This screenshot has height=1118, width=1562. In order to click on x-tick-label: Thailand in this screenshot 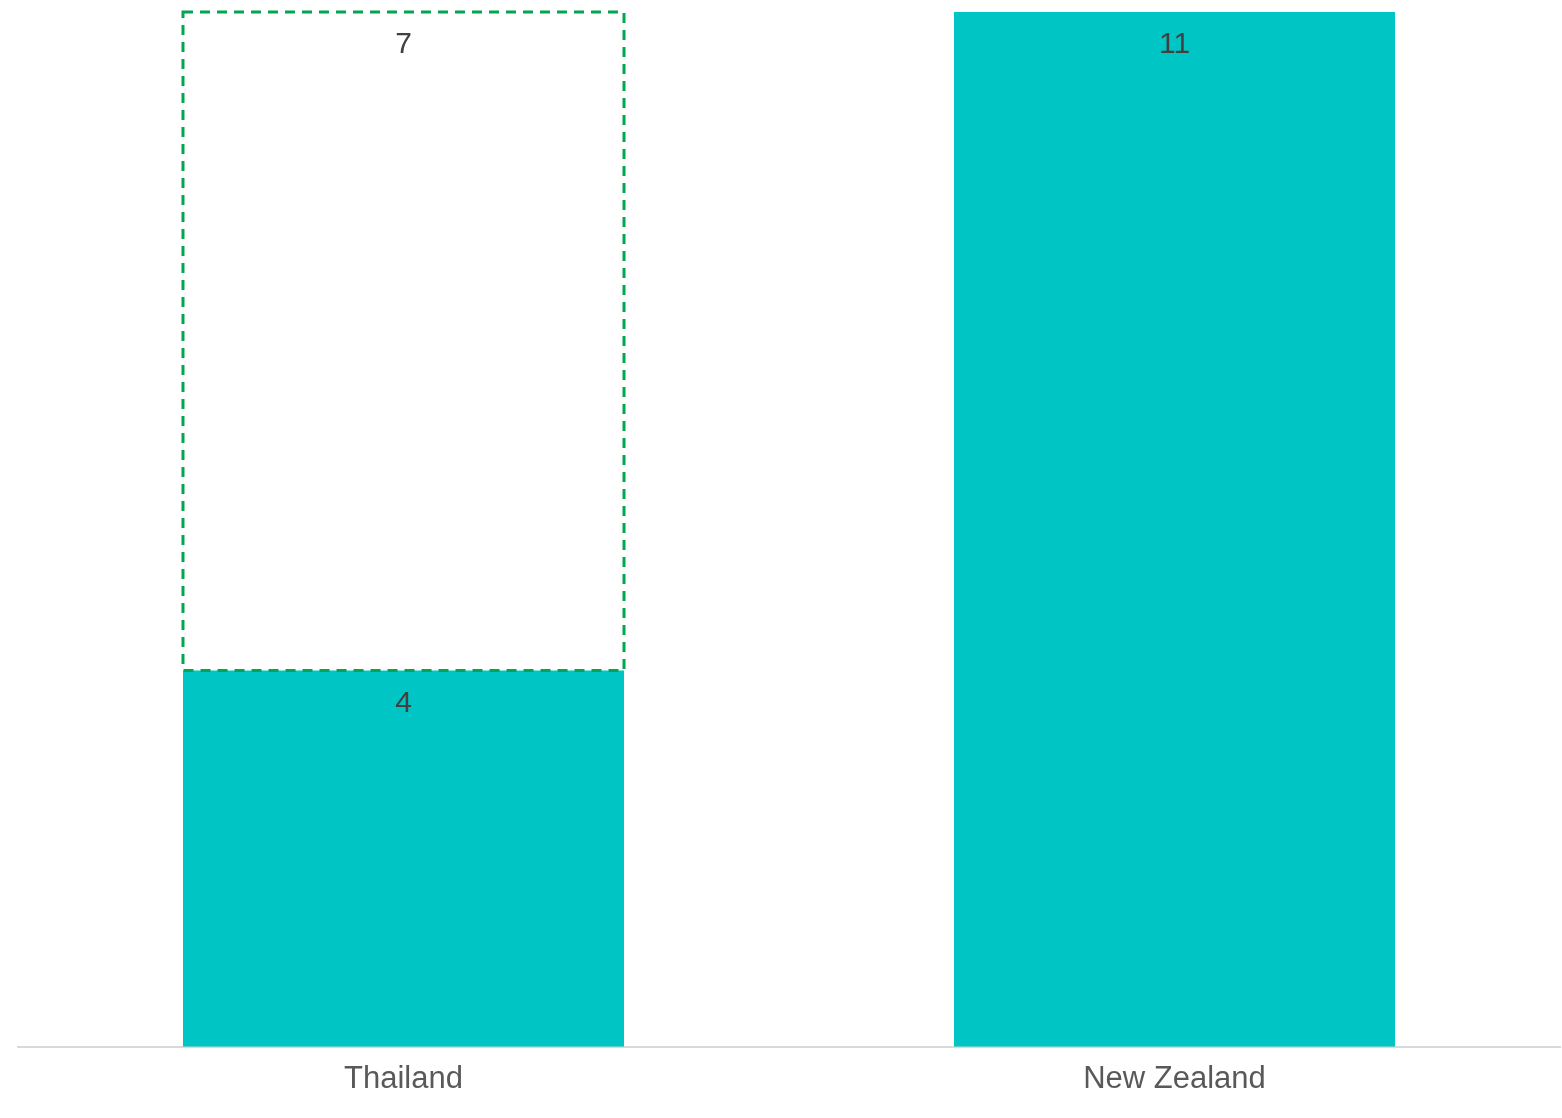, I will do `click(403, 1077)`.